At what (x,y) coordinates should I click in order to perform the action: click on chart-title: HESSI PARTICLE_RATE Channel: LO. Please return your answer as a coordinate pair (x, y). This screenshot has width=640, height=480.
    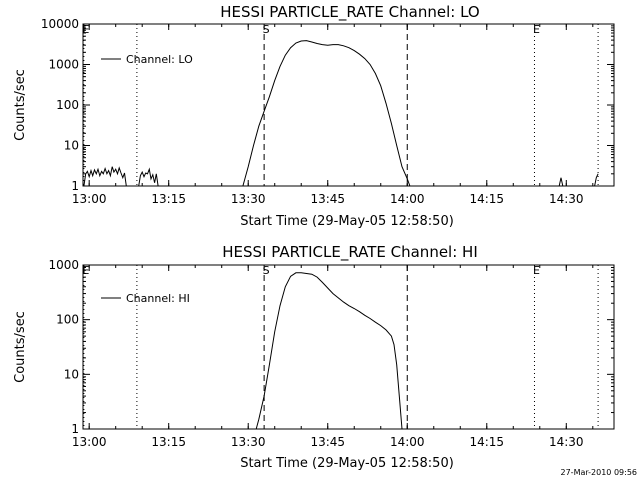
    Looking at the image, I should click on (349, 12).